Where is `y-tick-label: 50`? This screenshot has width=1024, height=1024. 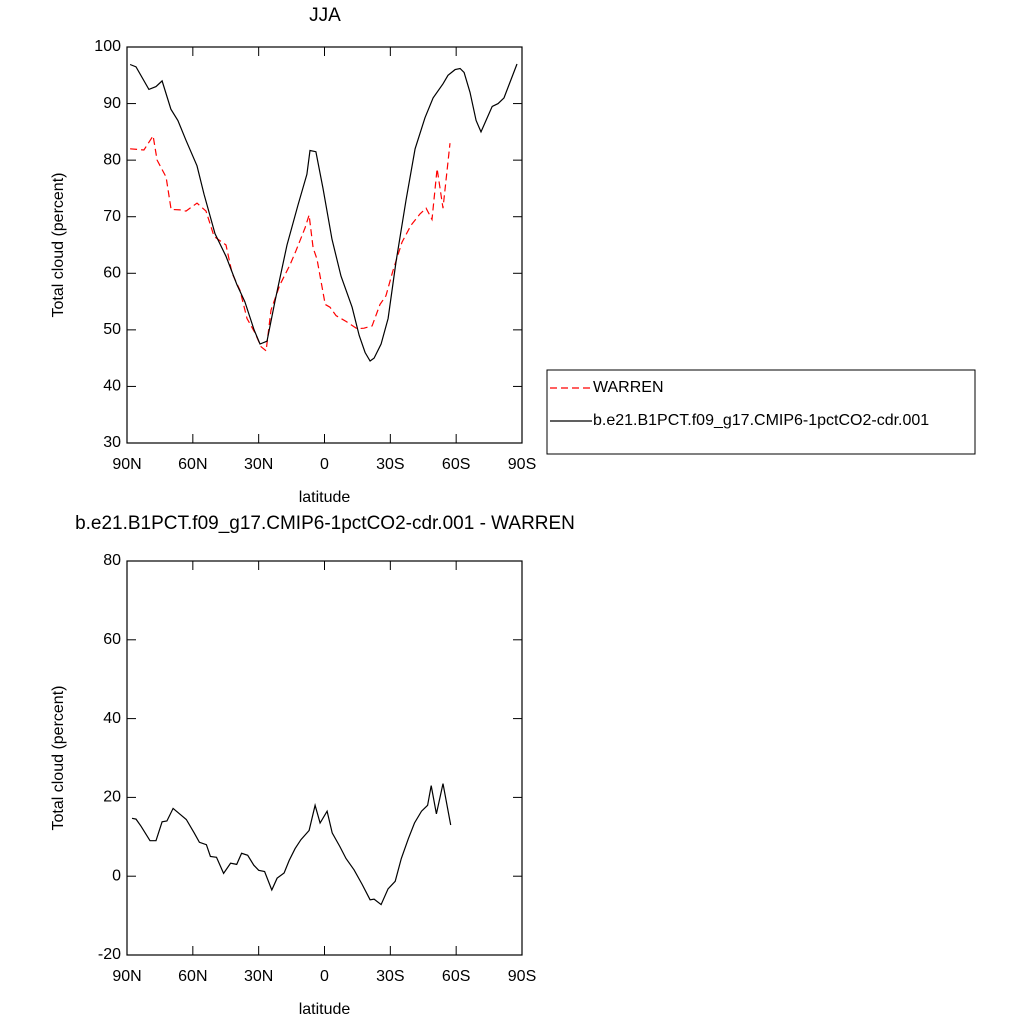
y-tick-label: 50 is located at coordinates (112, 329).